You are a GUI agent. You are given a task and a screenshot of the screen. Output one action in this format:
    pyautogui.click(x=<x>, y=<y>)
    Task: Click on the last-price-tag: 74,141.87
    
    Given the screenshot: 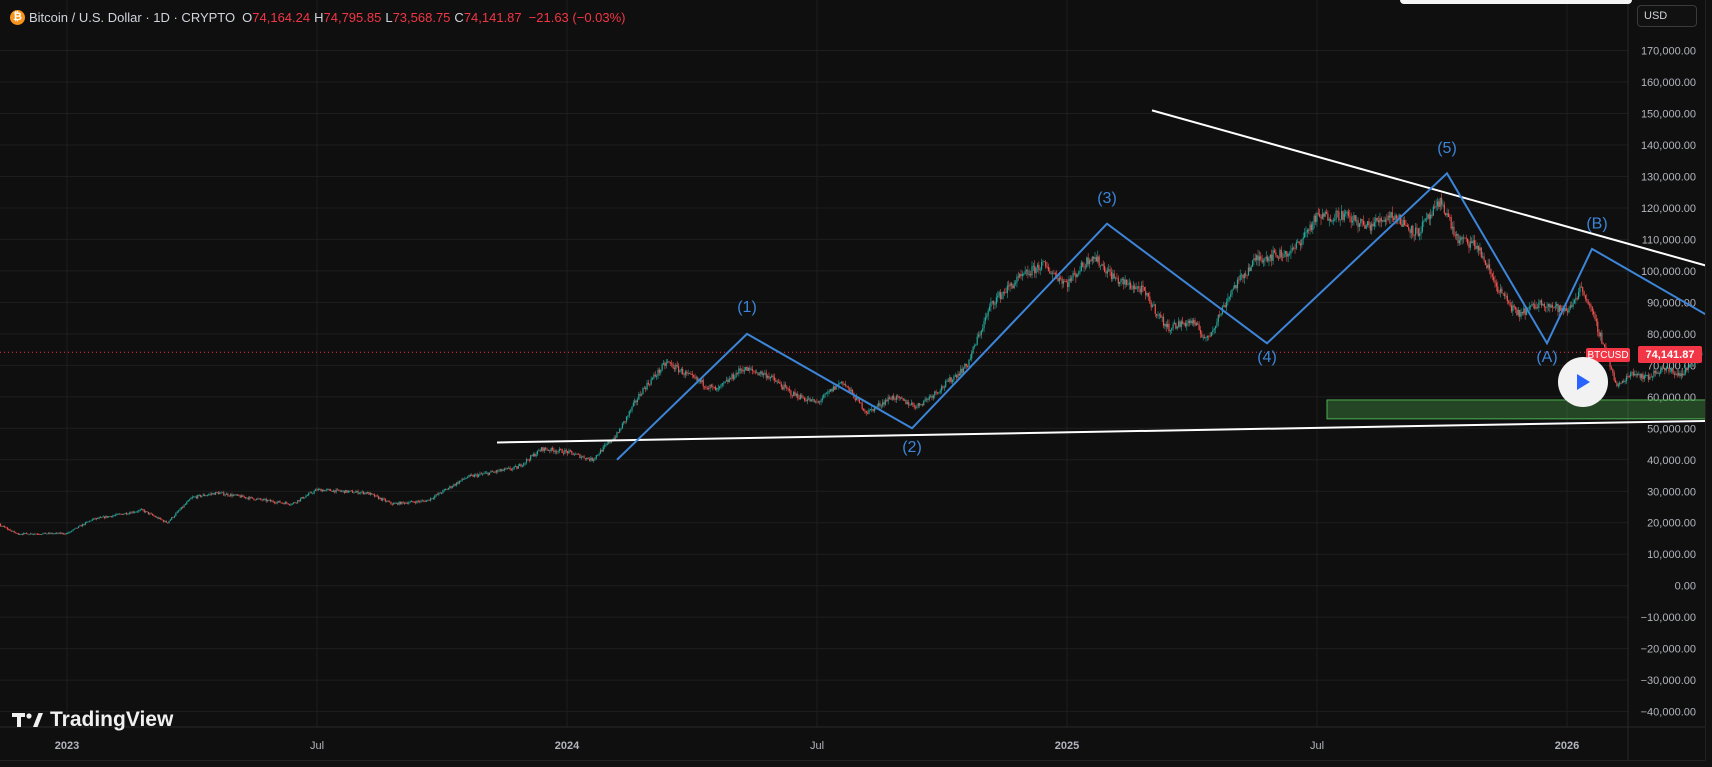 What is the action you would take?
    pyautogui.click(x=1670, y=354)
    